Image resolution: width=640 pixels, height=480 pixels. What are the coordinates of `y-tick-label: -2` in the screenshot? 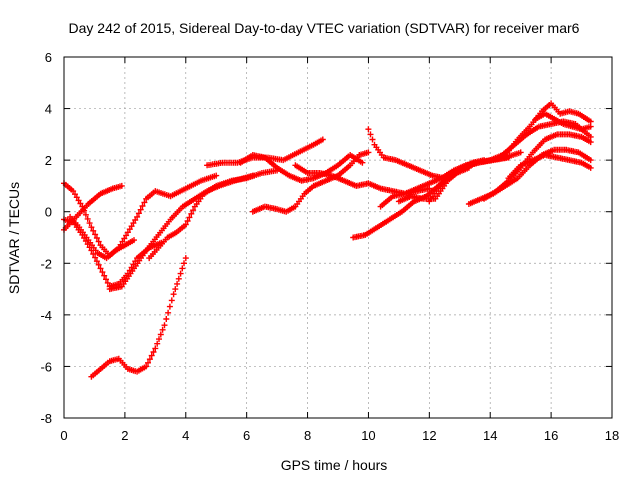 It's located at (46, 263).